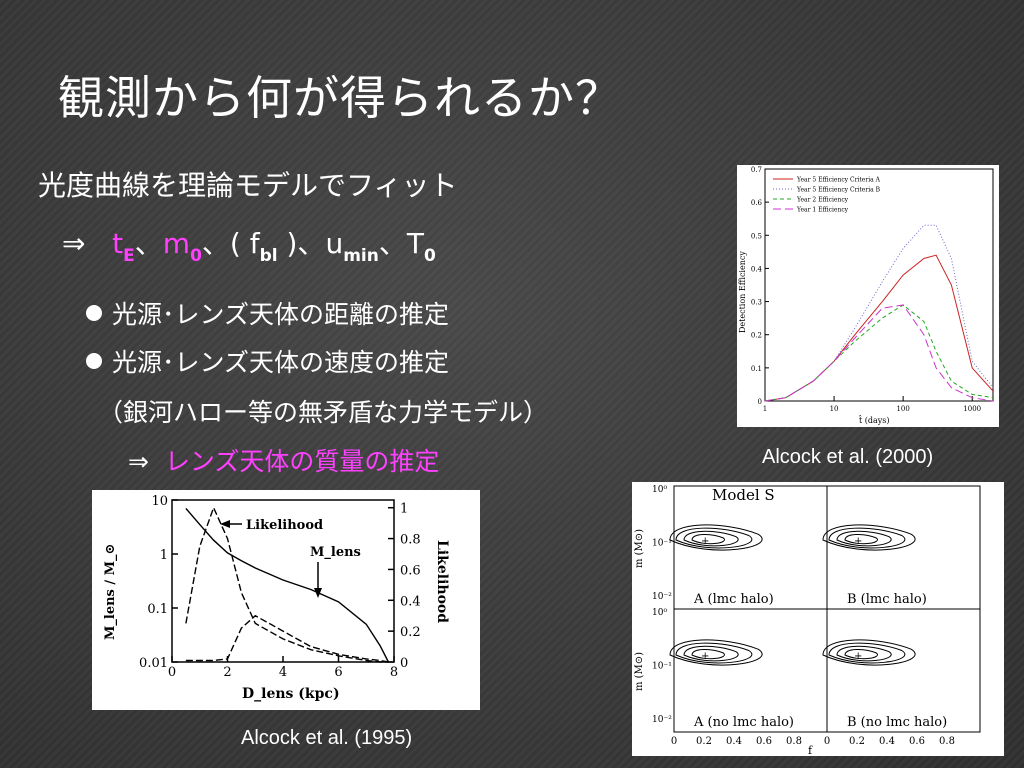 The width and height of the screenshot is (1024, 768). Describe the element at coordinates (148, 243) in the screenshot. I see `sep1: 、` at that location.